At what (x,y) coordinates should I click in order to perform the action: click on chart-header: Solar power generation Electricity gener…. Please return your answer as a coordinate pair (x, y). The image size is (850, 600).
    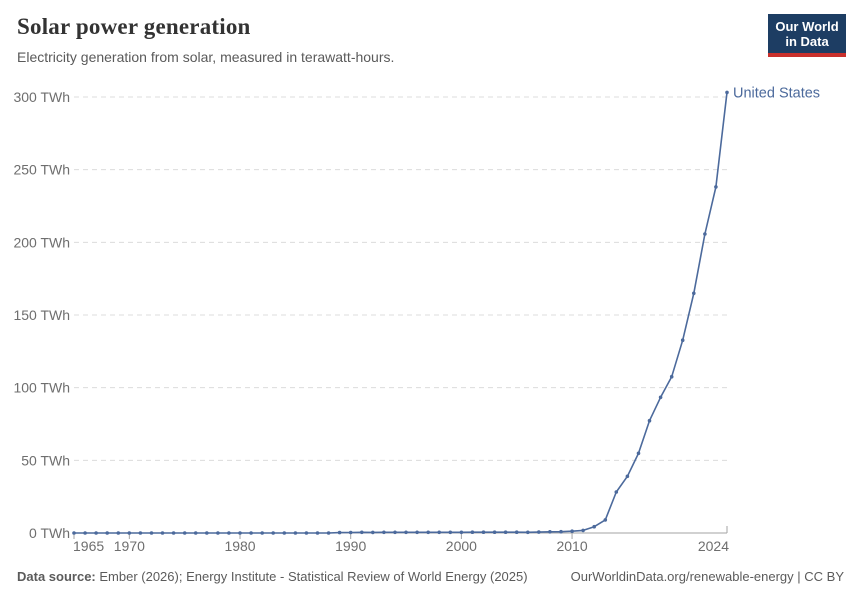
    Looking at the image, I should click on (377, 39).